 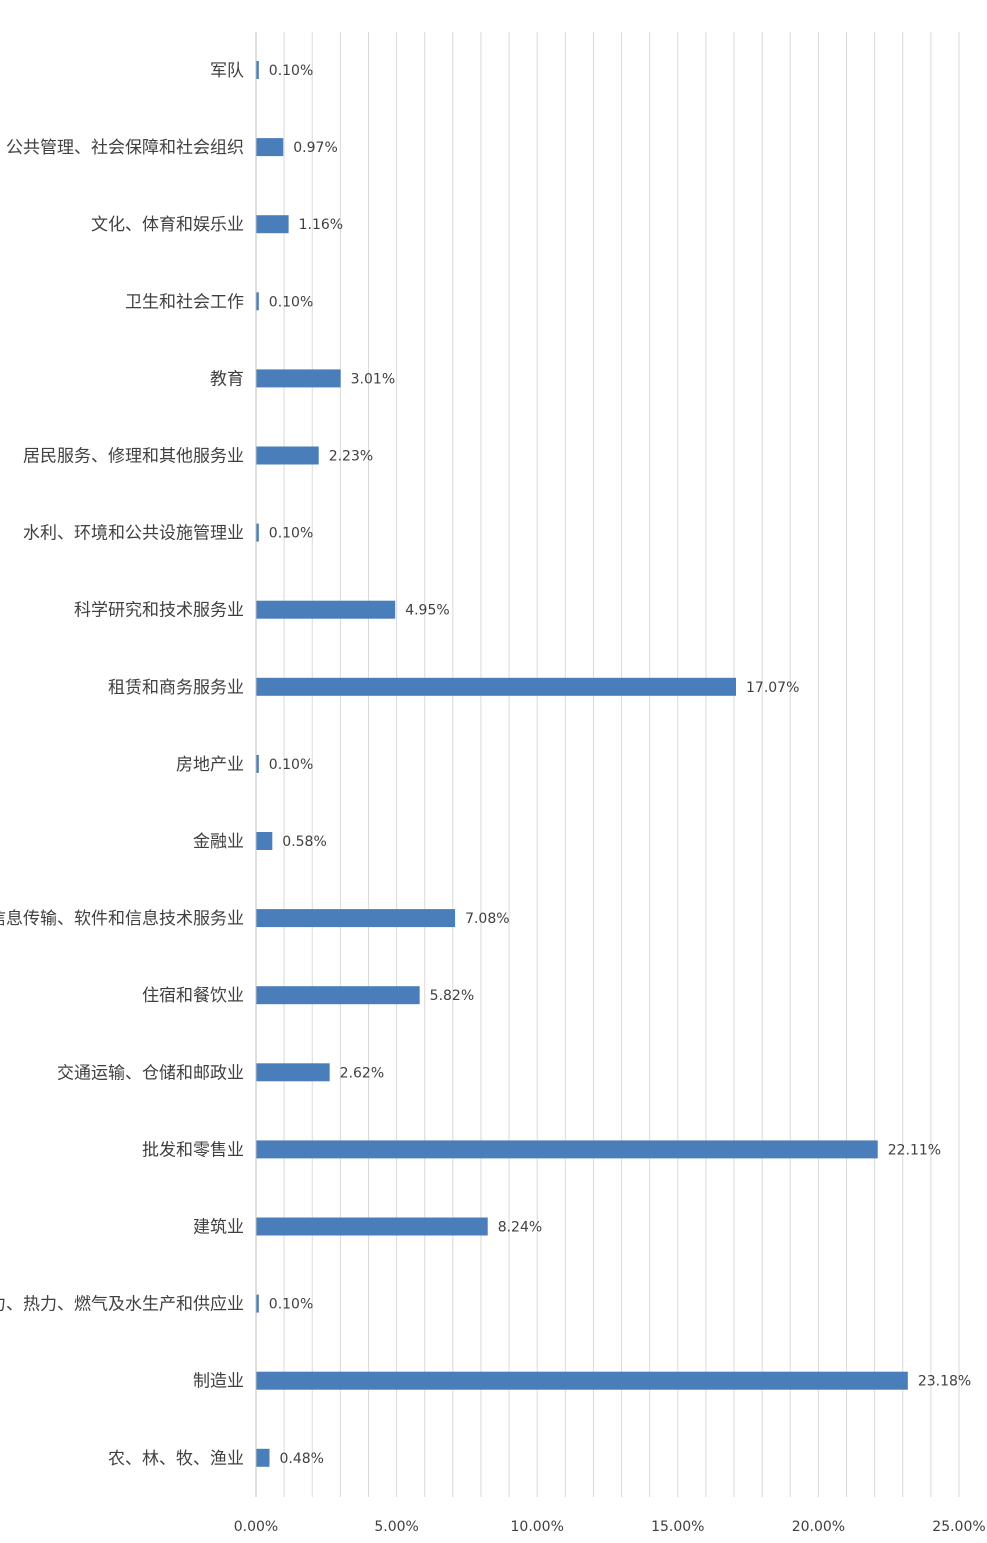 What do you see at coordinates (362, 1073) in the screenshot?
I see `data-label: 2.62%` at bounding box center [362, 1073].